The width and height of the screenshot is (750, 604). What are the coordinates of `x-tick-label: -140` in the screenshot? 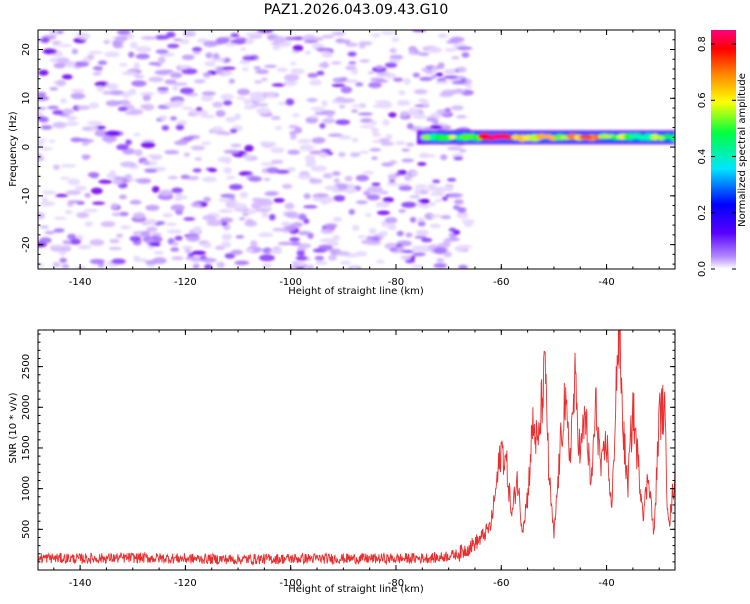 It's located at (80, 282).